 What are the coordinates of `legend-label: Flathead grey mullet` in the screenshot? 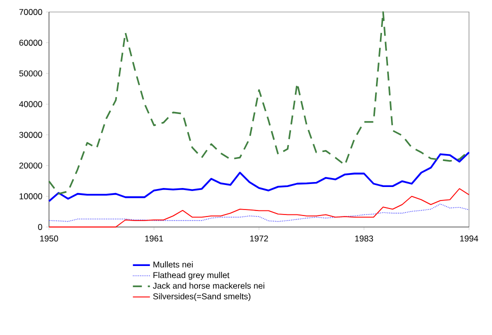 It's located at (191, 276).